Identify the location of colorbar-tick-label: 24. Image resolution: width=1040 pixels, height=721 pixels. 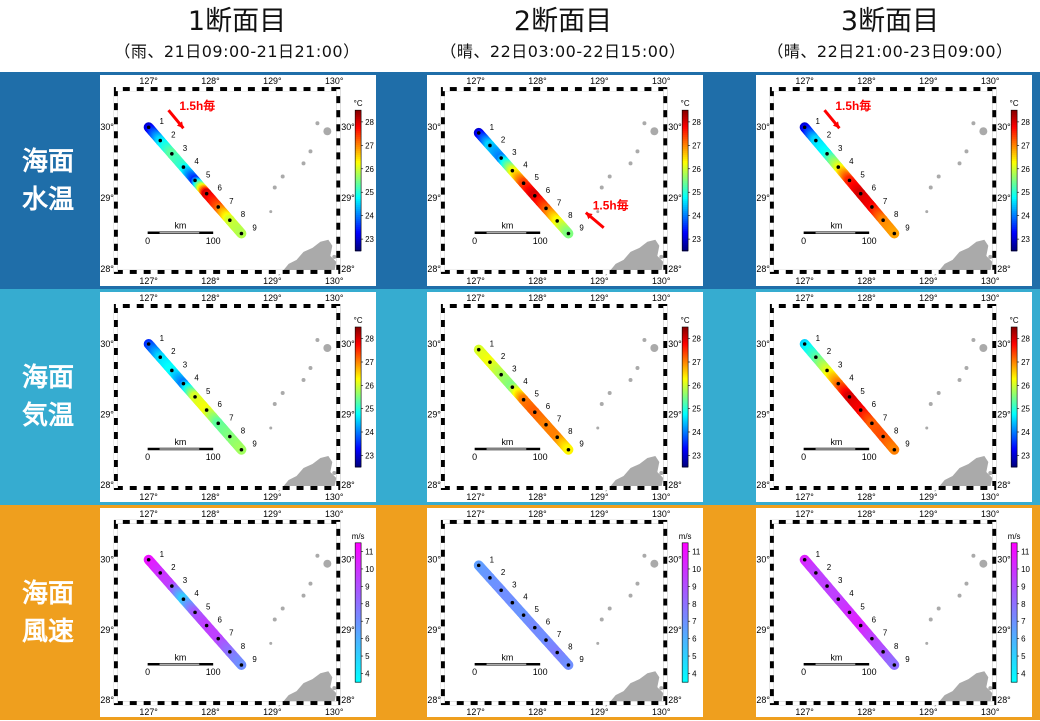
(696, 432).